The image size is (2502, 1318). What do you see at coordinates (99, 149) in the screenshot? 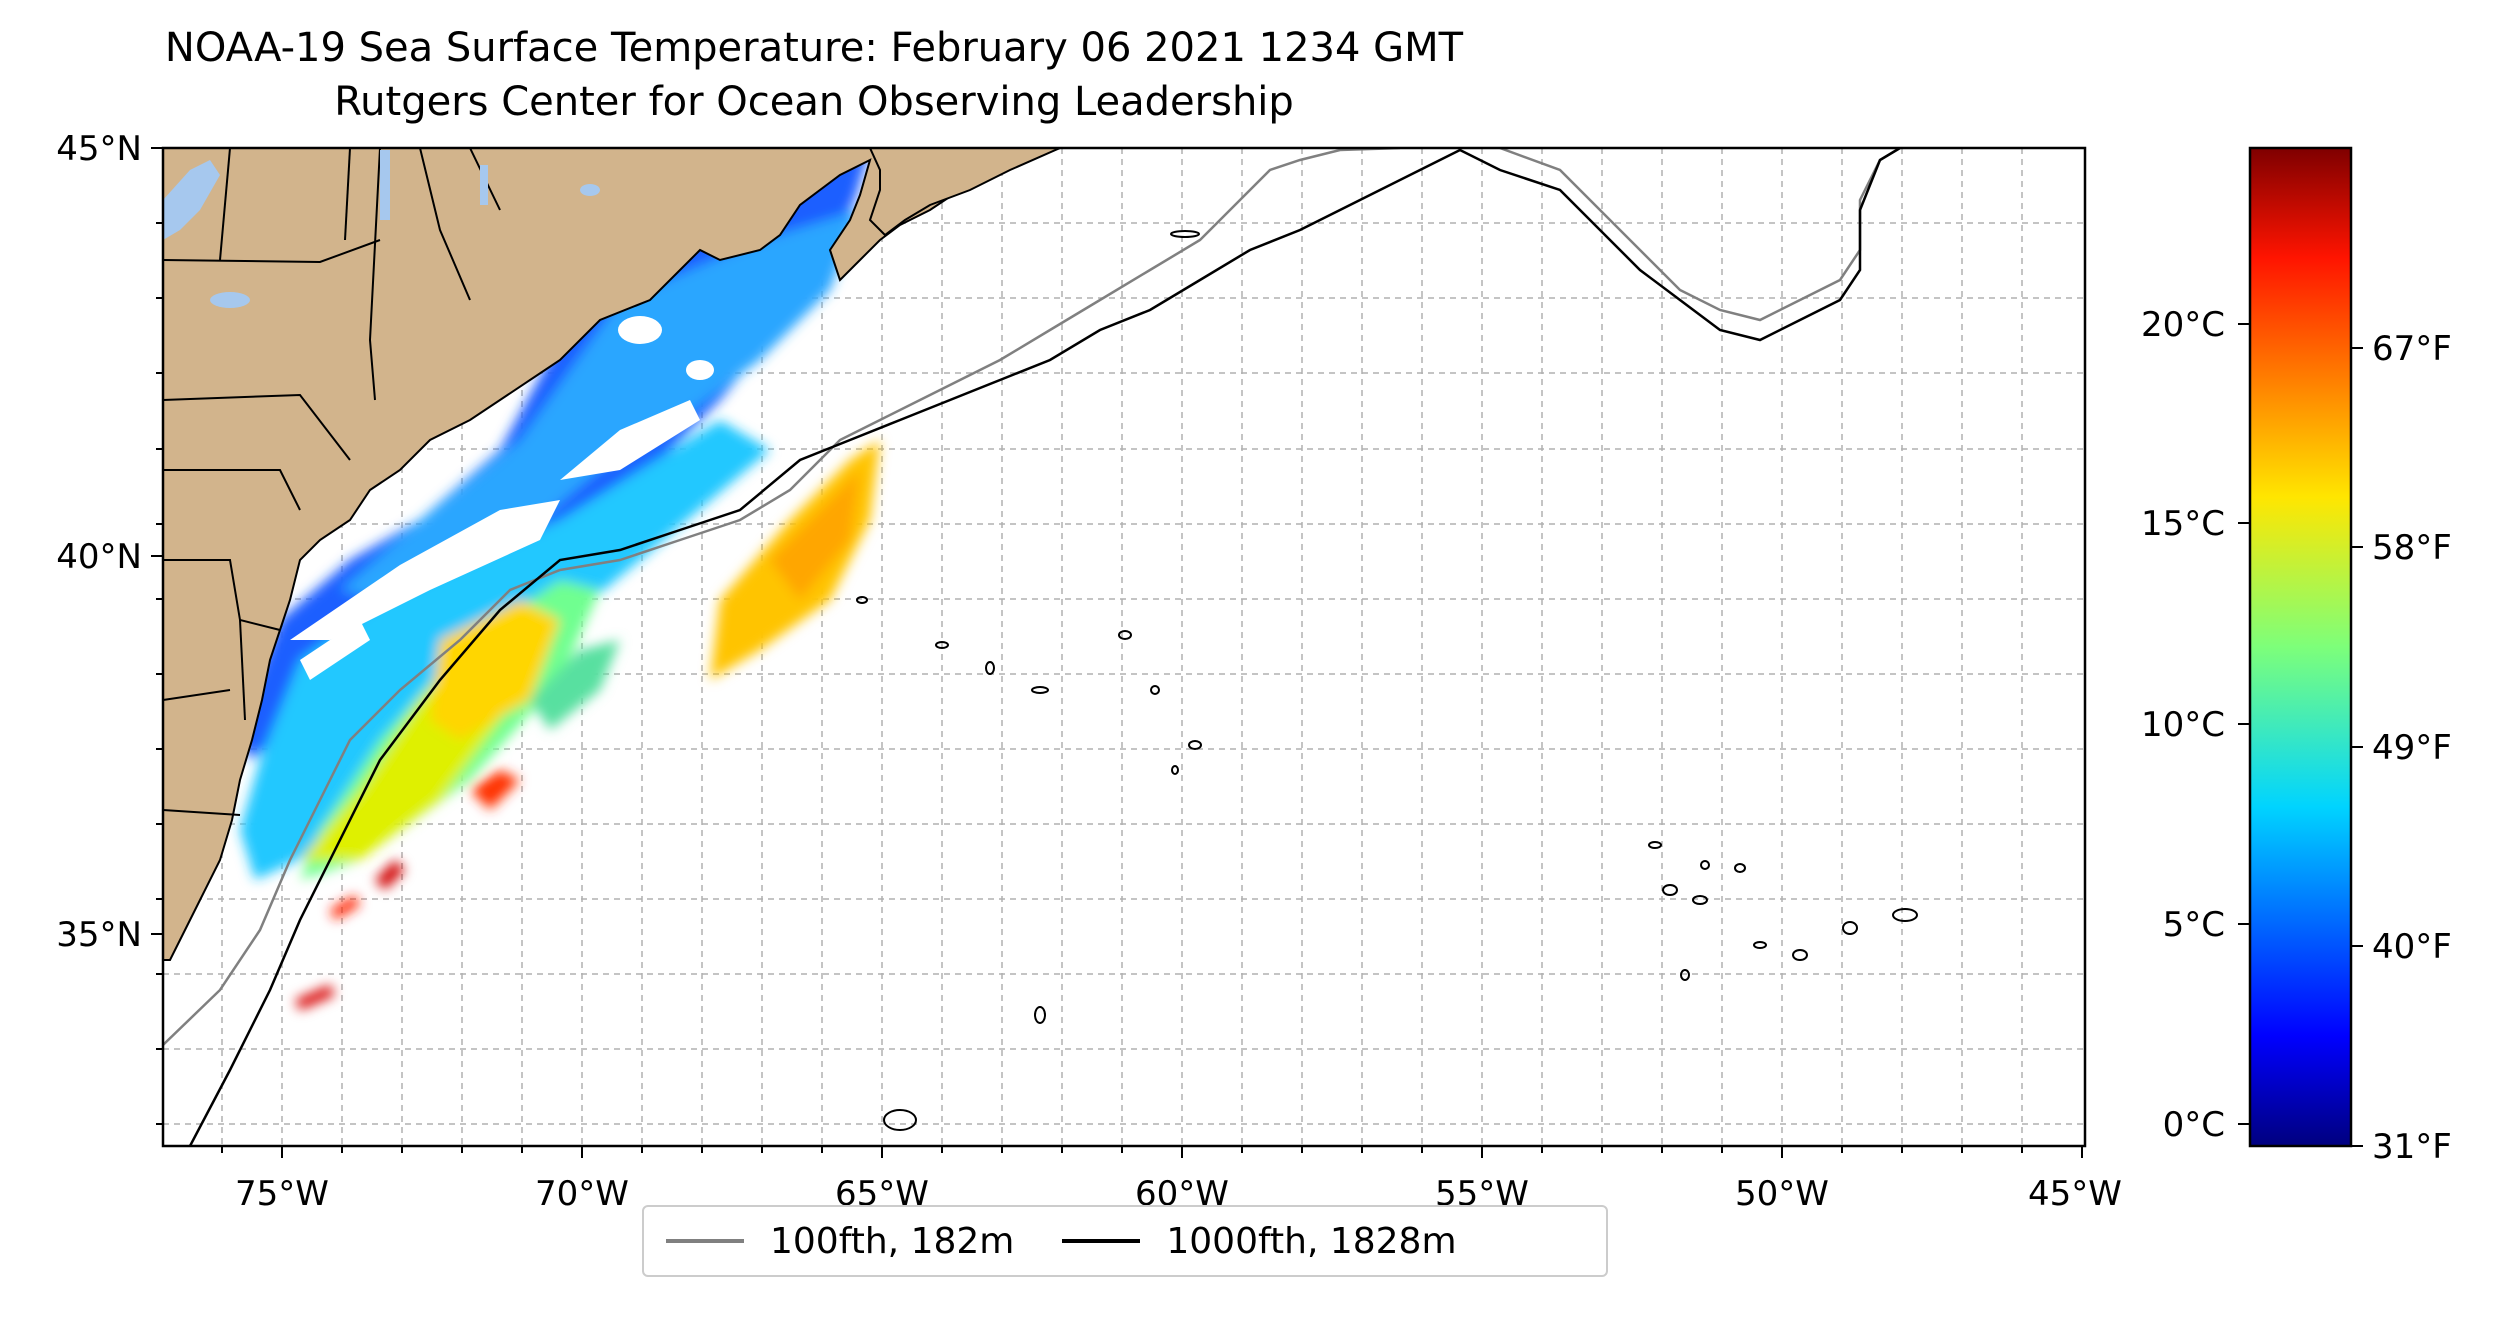
I see `lat-tick-label: 45°N` at bounding box center [99, 149].